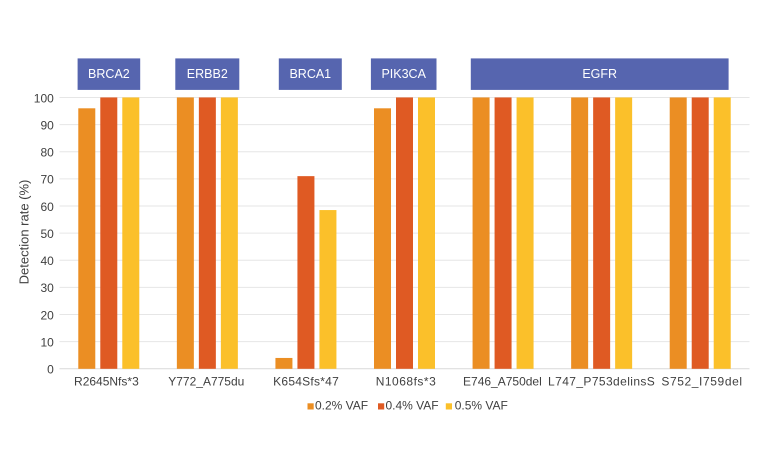 This screenshot has height=475, width=769. Describe the element at coordinates (412, 406) in the screenshot. I see `svg-text: 0.4% VAF` at that location.